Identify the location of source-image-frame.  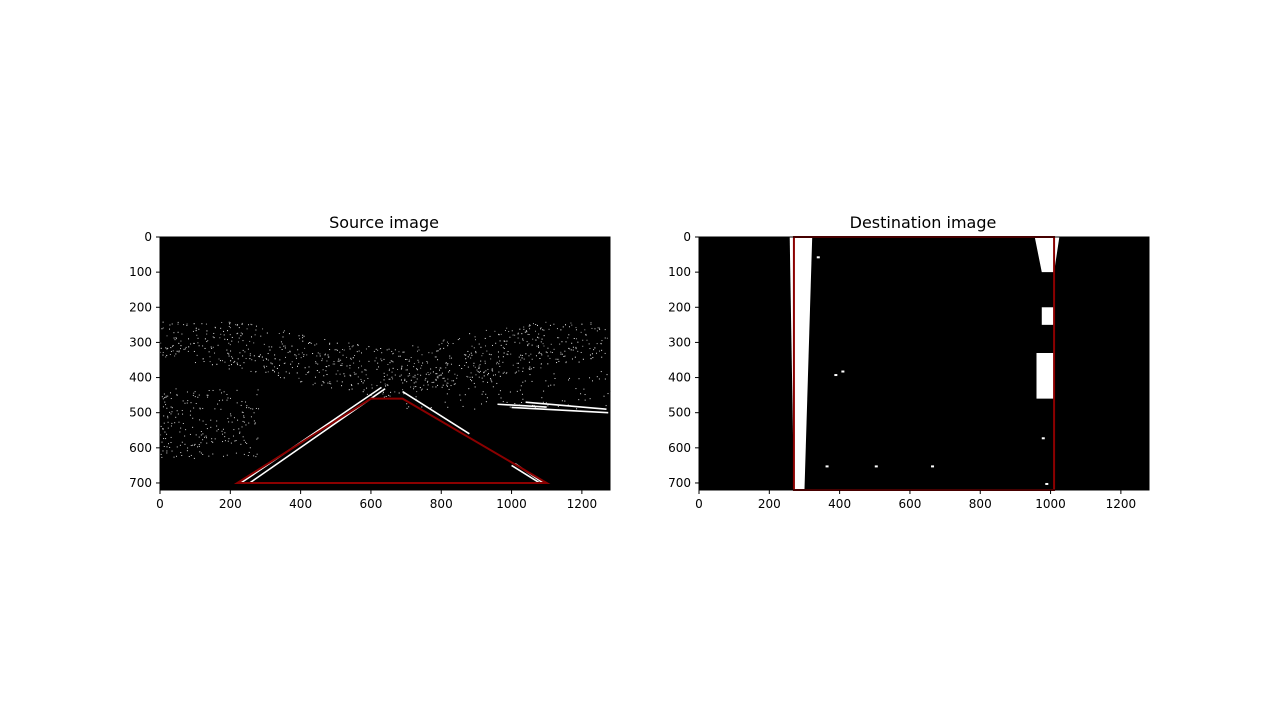
(385, 363).